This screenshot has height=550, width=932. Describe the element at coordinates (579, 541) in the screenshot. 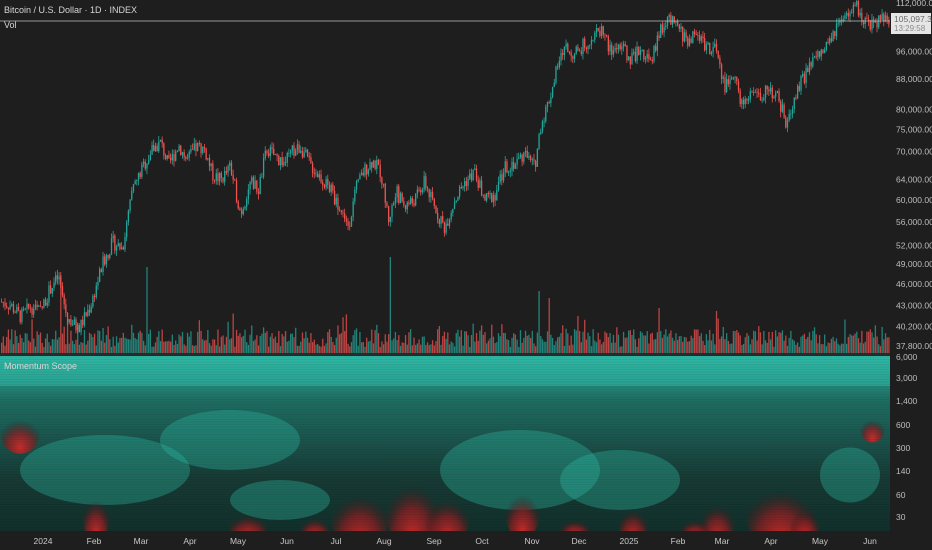

I see `time-tick-label: Dec` at that location.